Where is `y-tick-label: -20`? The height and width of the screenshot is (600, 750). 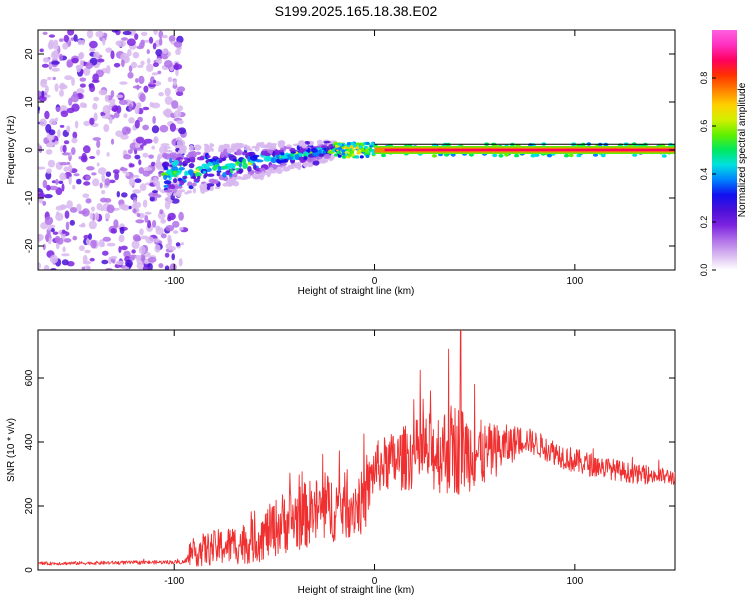
y-tick-label: -20 is located at coordinates (29, 245).